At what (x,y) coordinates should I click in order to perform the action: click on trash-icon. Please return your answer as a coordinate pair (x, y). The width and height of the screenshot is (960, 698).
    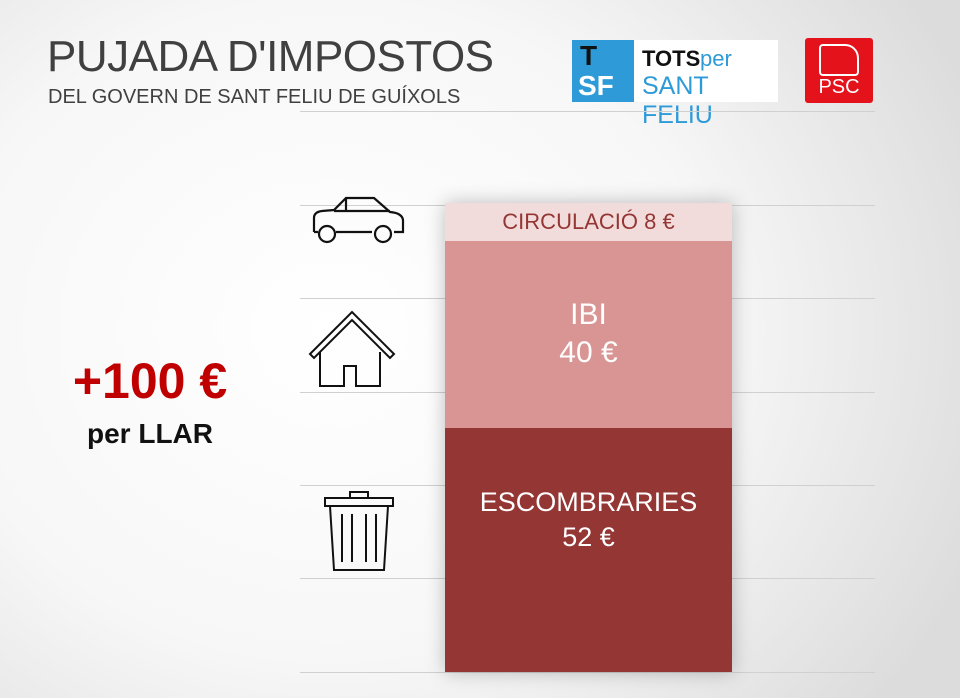
    Looking at the image, I should click on (359, 531).